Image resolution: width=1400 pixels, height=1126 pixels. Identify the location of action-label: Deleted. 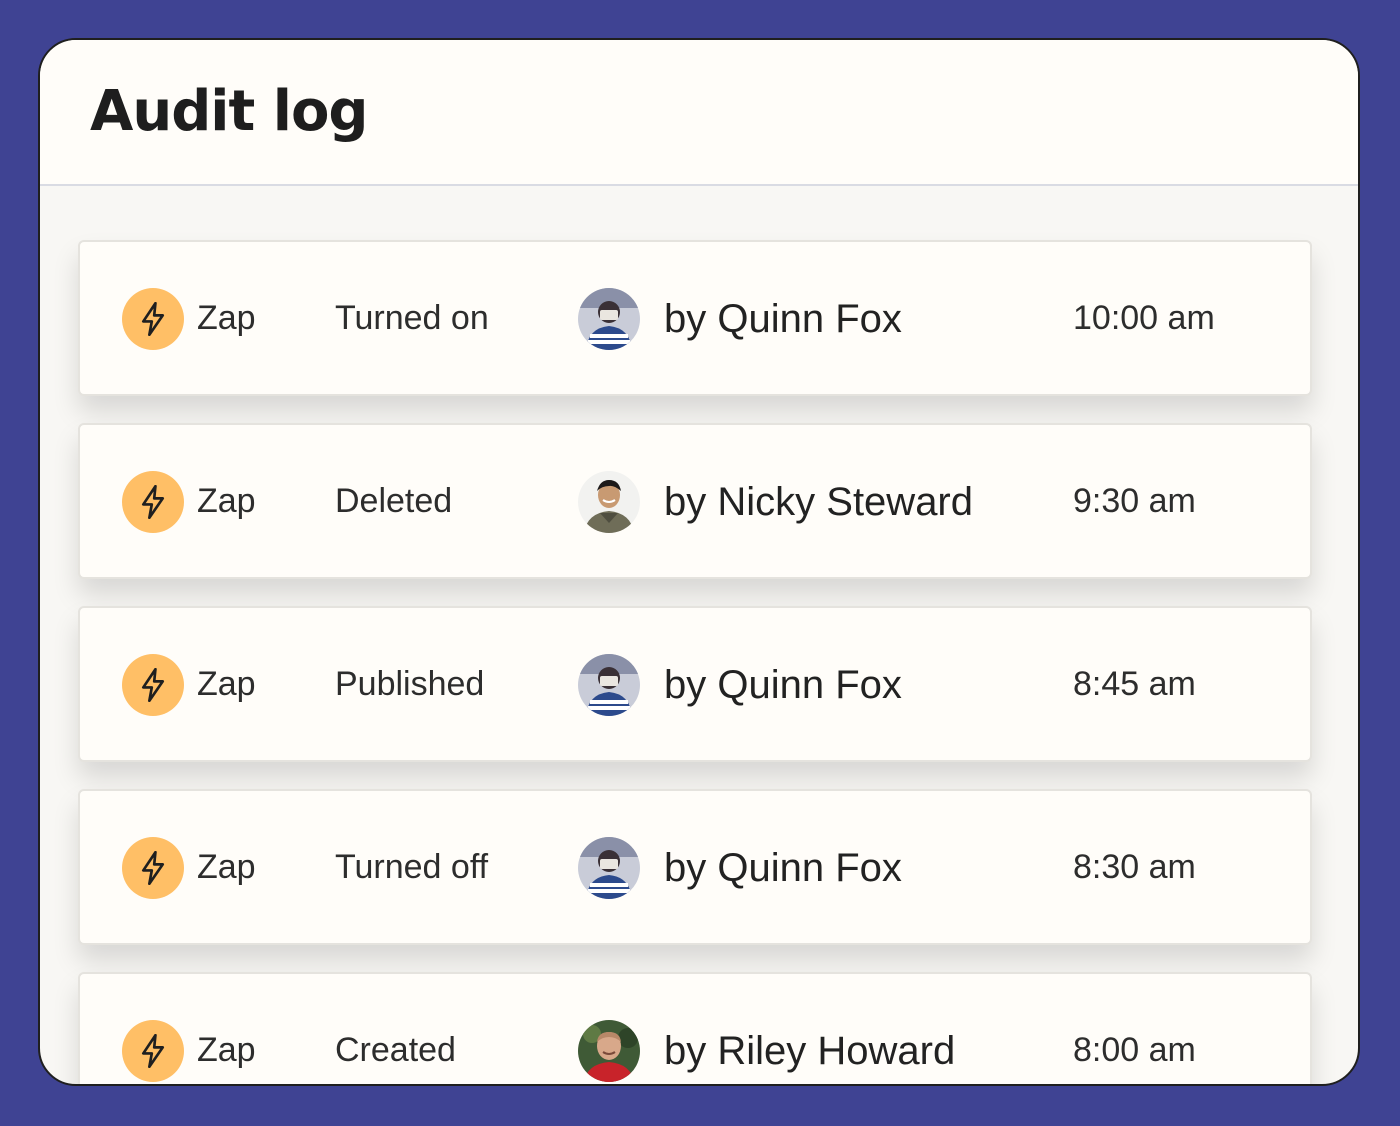
(394, 501).